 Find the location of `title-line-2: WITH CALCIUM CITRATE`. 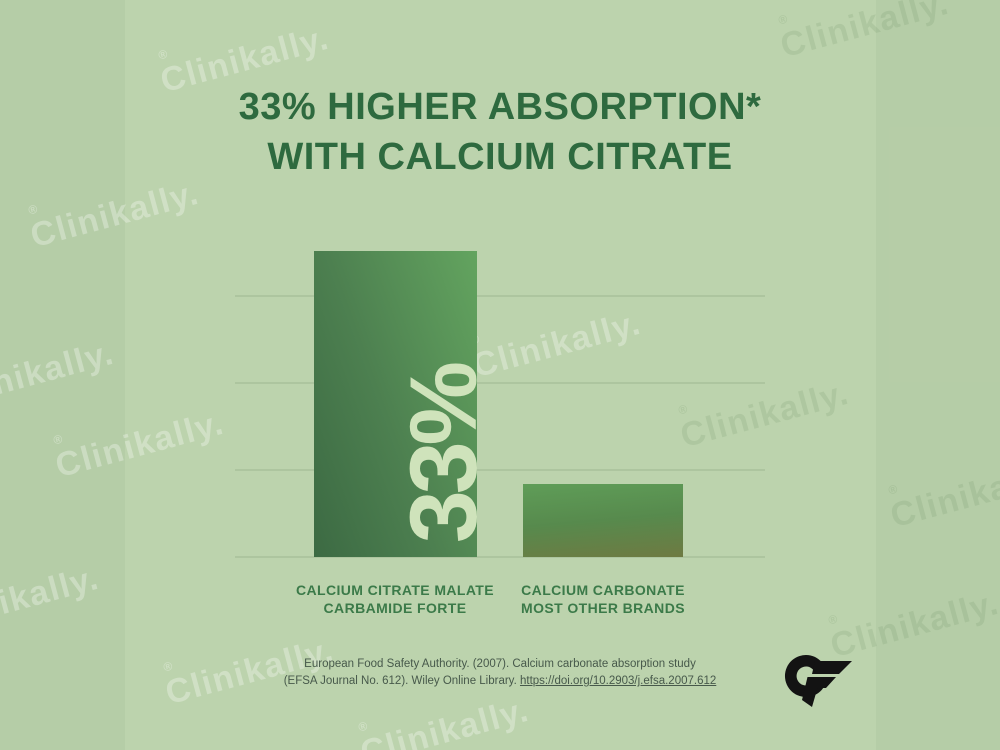

title-line-2: WITH CALCIUM CITRATE is located at coordinates (500, 157).